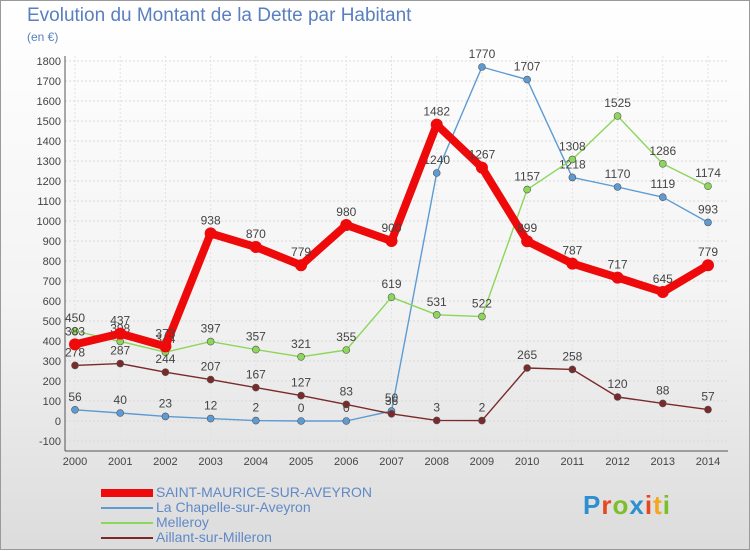  What do you see at coordinates (572, 356) in the screenshot?
I see `data-label: 258` at bounding box center [572, 356].